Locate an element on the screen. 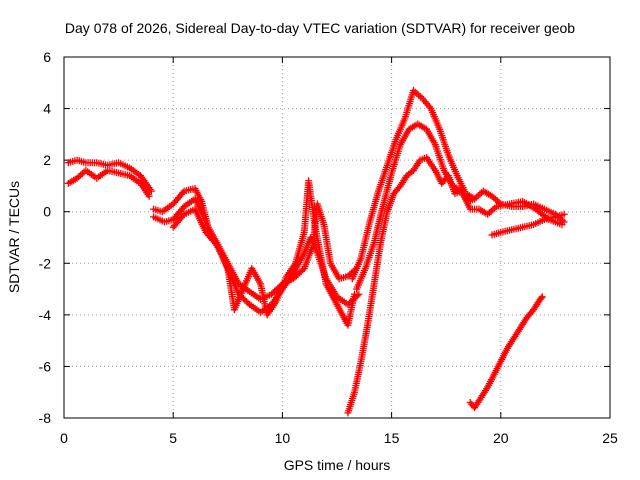 The width and height of the screenshot is (640, 480). y-tick-label: -8 is located at coordinates (45, 418).